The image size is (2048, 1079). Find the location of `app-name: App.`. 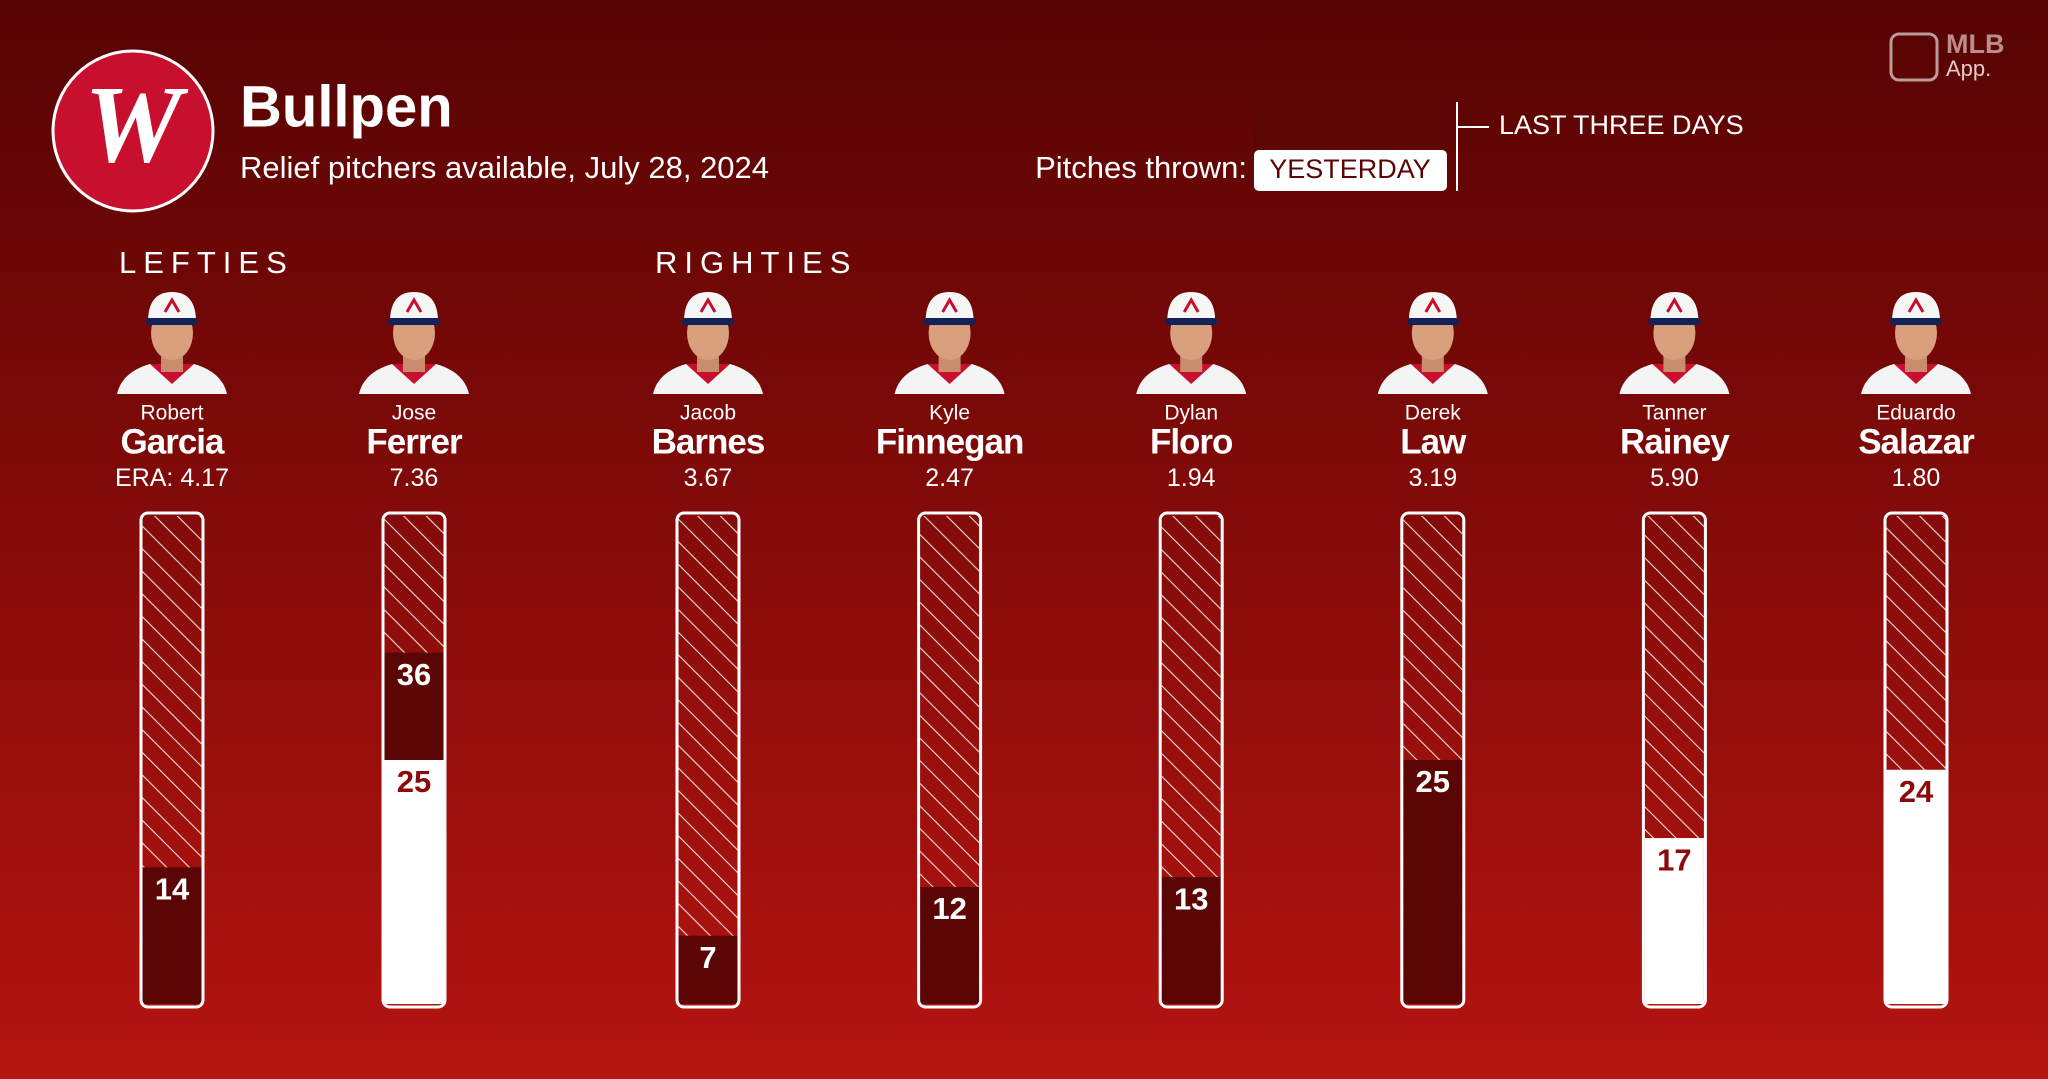

app-name: App. is located at coordinates (1968, 68).